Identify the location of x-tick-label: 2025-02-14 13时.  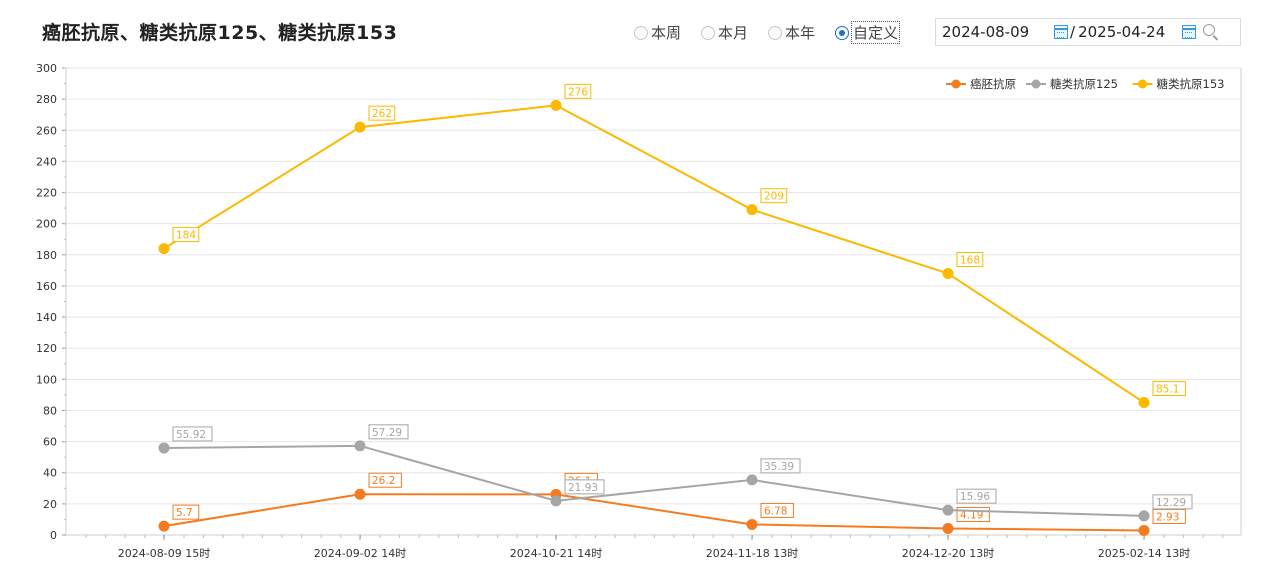
(1144, 553).